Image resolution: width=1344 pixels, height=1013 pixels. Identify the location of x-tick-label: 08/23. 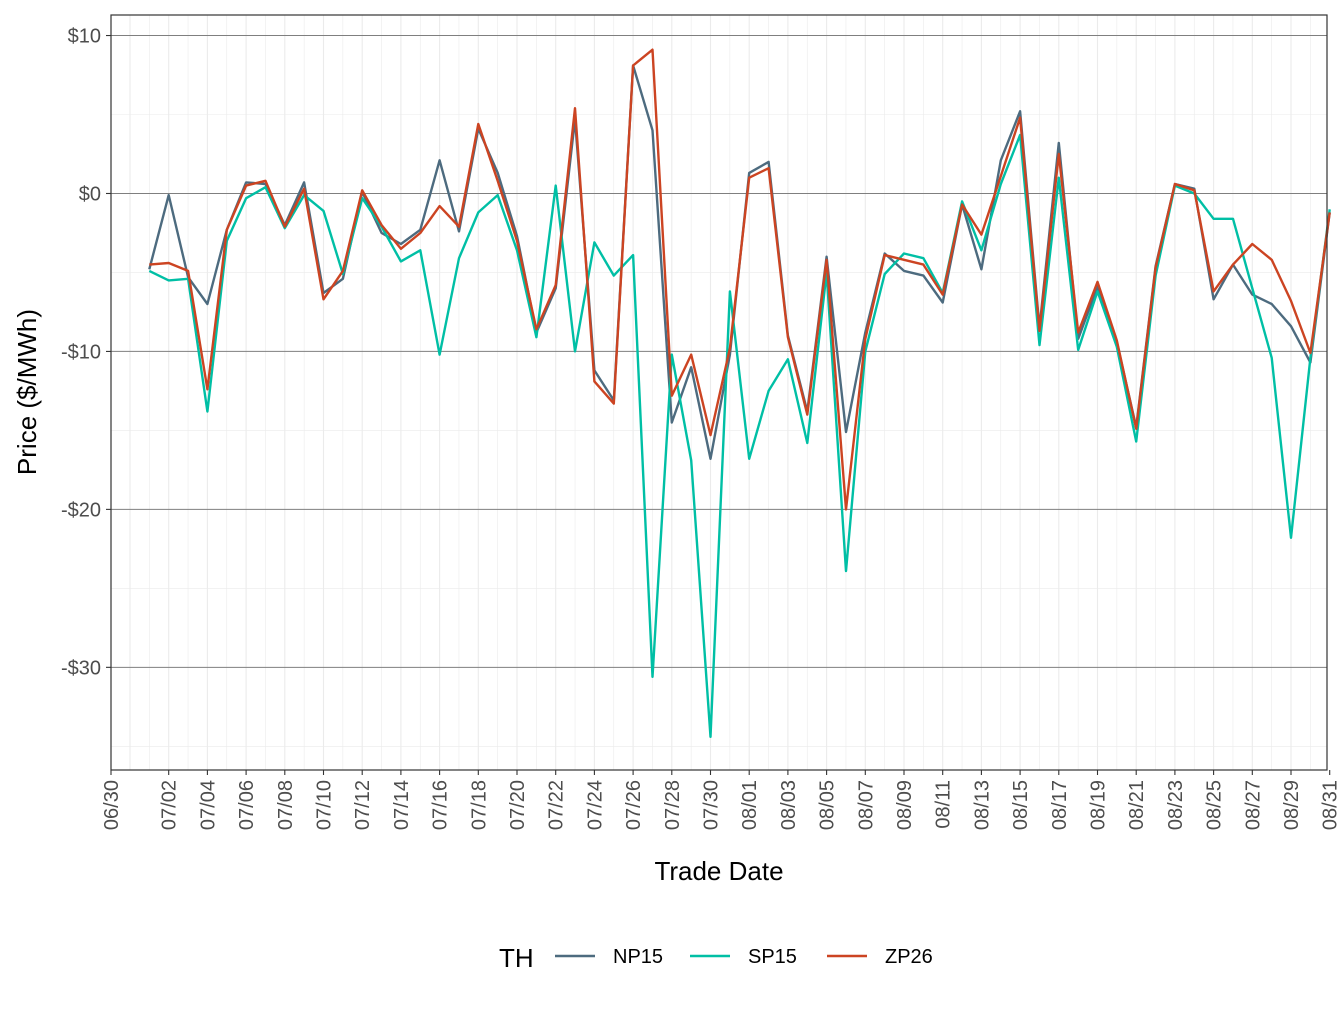
(1176, 805).